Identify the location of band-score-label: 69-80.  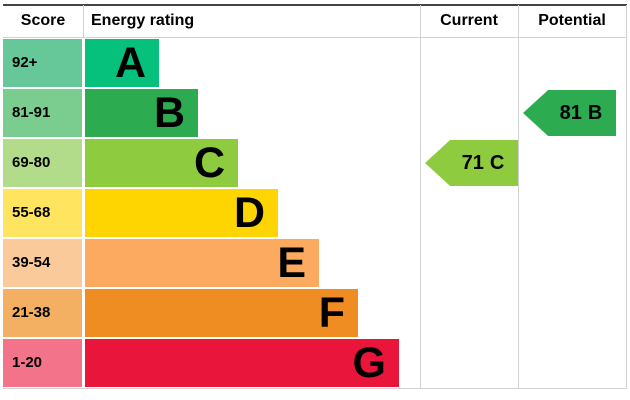
(42, 163).